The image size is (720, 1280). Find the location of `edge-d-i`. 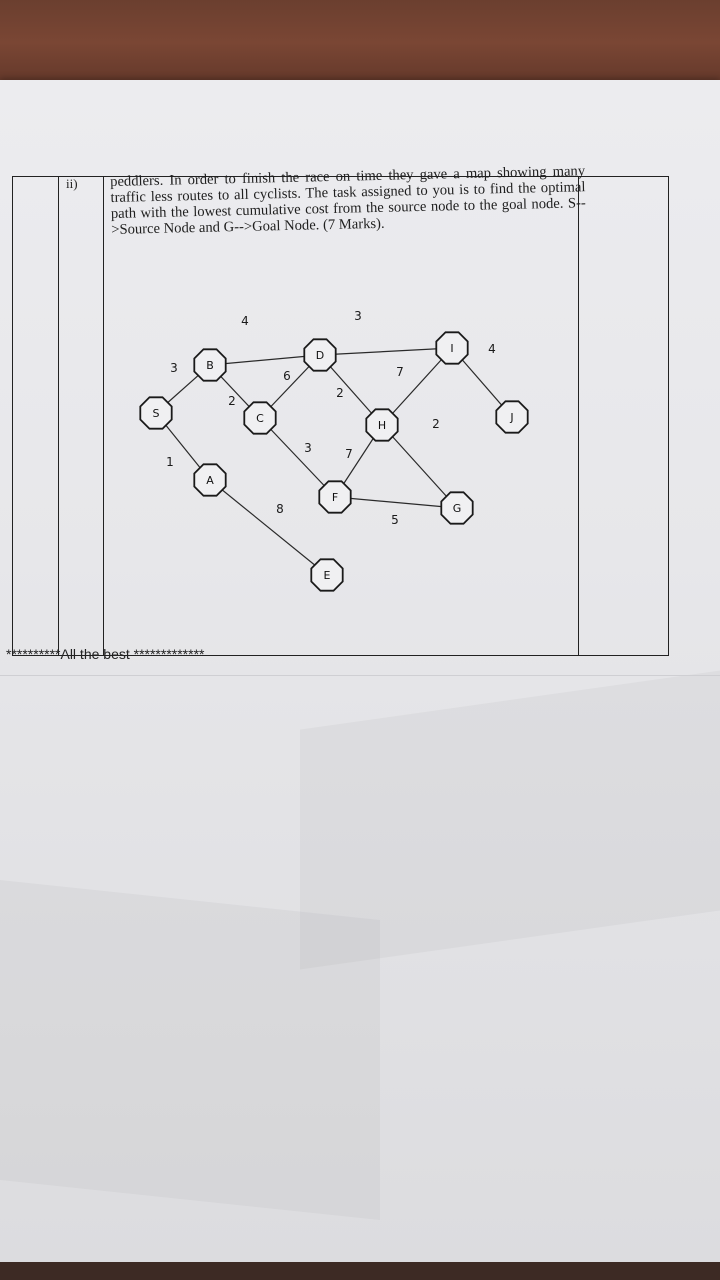

edge-d-i is located at coordinates (386, 351).